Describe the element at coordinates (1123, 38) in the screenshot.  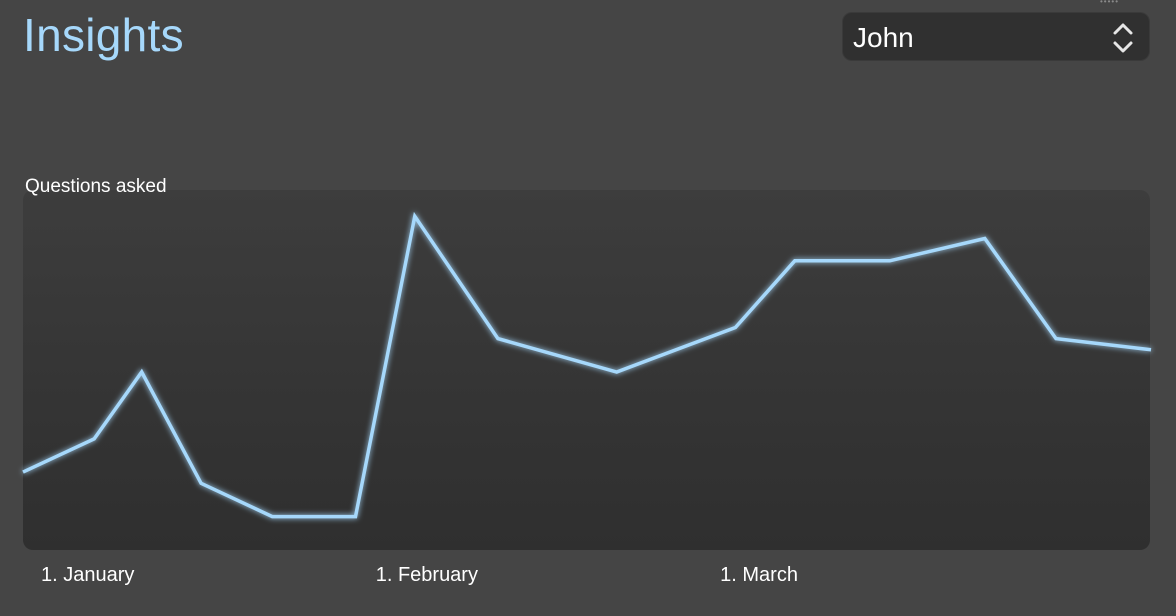
I see `chevron-up-down-icon` at that location.